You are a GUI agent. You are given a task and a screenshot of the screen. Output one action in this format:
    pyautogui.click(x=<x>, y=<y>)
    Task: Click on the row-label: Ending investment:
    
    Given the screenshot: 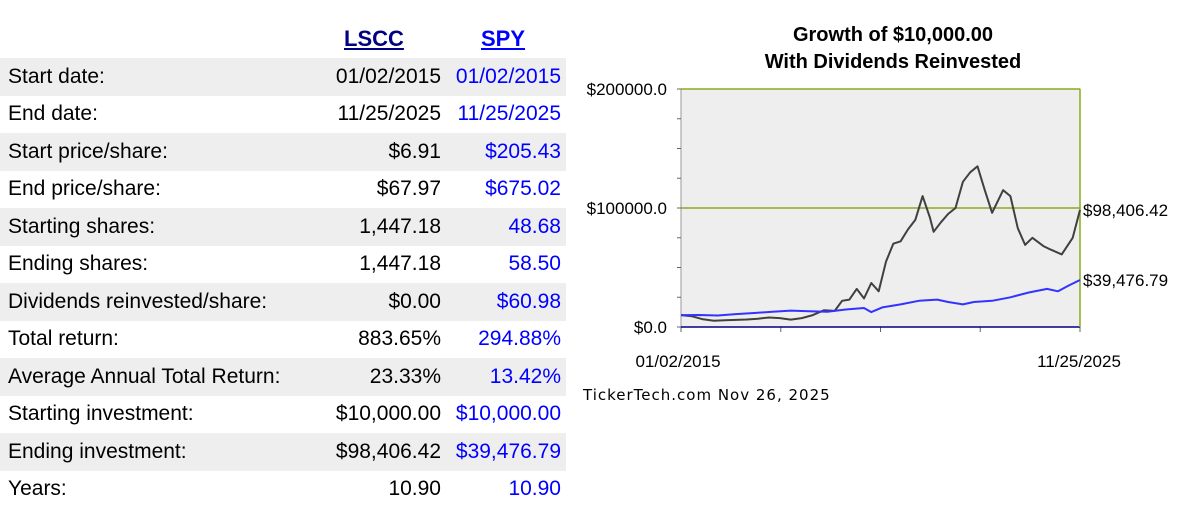 What is the action you would take?
    pyautogui.click(x=156, y=452)
    